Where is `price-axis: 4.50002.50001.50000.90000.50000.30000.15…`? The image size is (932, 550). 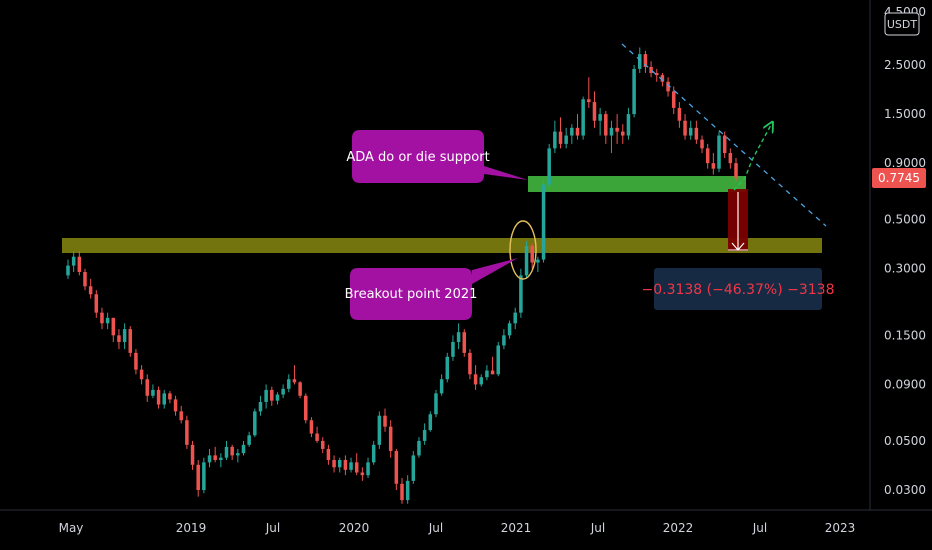
price-axis: 4.50002.50001.50000.90000.50000.30000.15… is located at coordinates (897, 255).